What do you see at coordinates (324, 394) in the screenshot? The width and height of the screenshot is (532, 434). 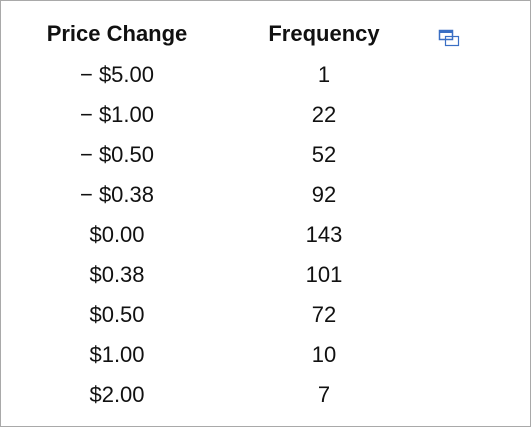 I see `frequency-cell: 7` at bounding box center [324, 394].